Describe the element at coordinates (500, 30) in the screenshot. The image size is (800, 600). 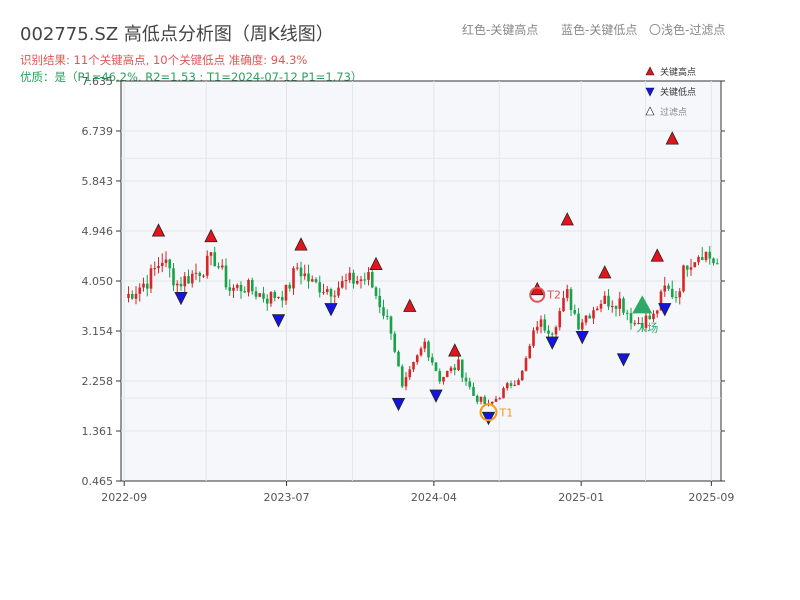
I see `legend-text-red-high: 红色-关键高点` at that location.